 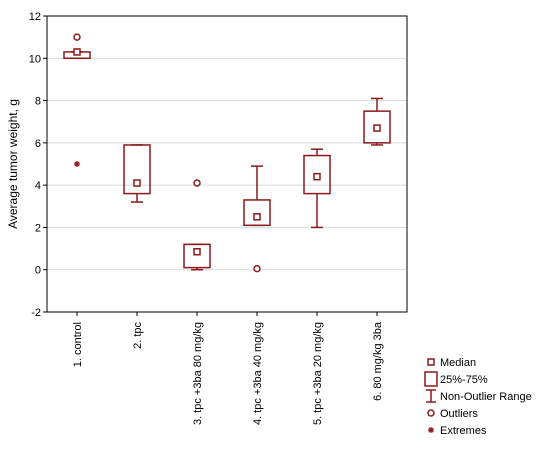 I want to click on legend-label: Median, so click(x=458, y=363).